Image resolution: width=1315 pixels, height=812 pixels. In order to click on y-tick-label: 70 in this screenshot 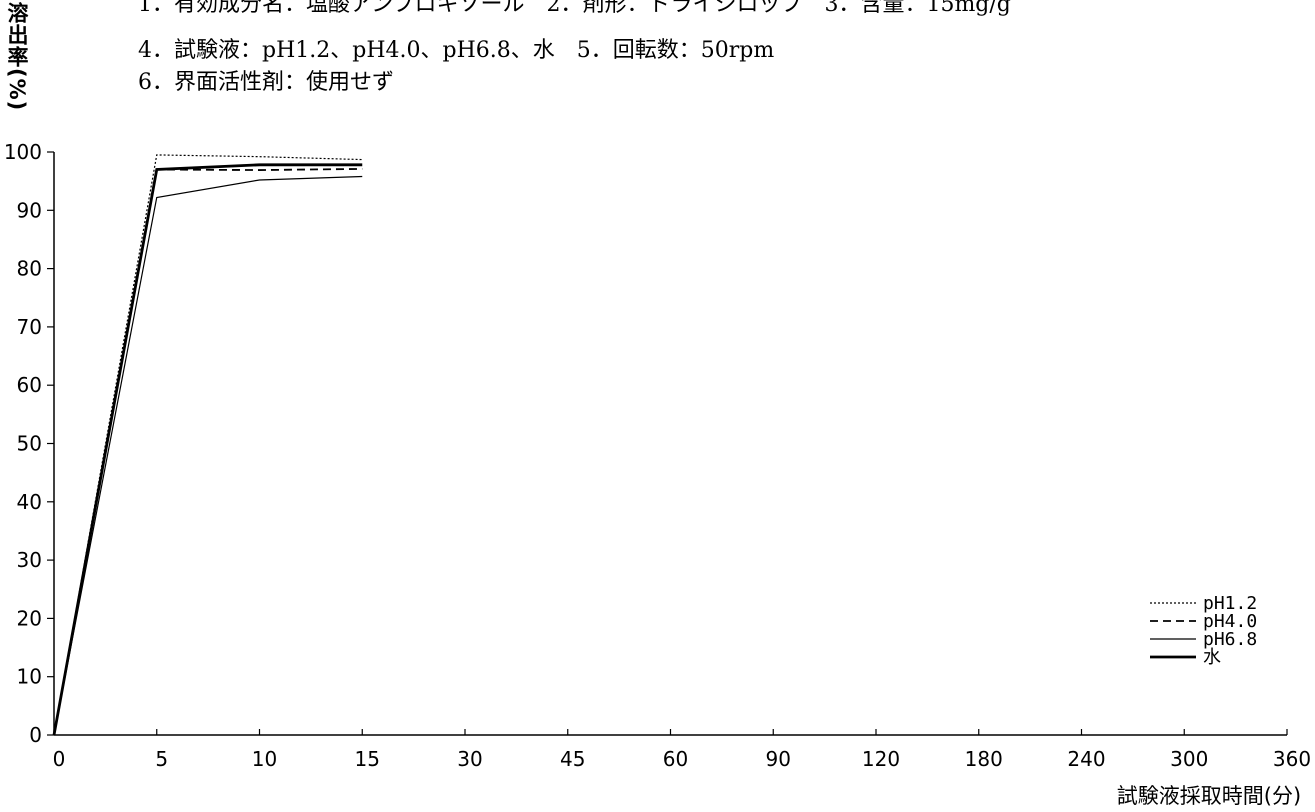, I will do `click(29, 327)`.